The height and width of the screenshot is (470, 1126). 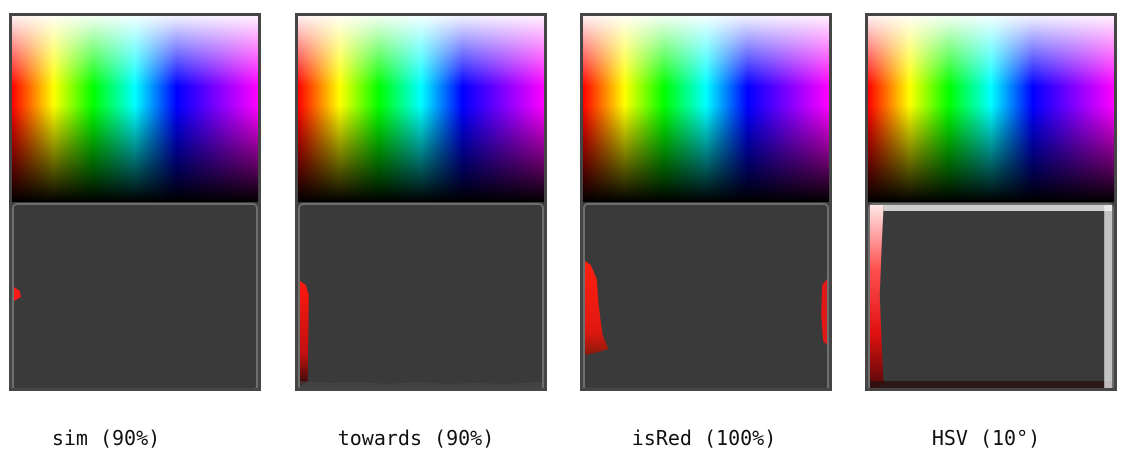 I want to click on matched-edge-noise-right, so click(x=1108, y=296).